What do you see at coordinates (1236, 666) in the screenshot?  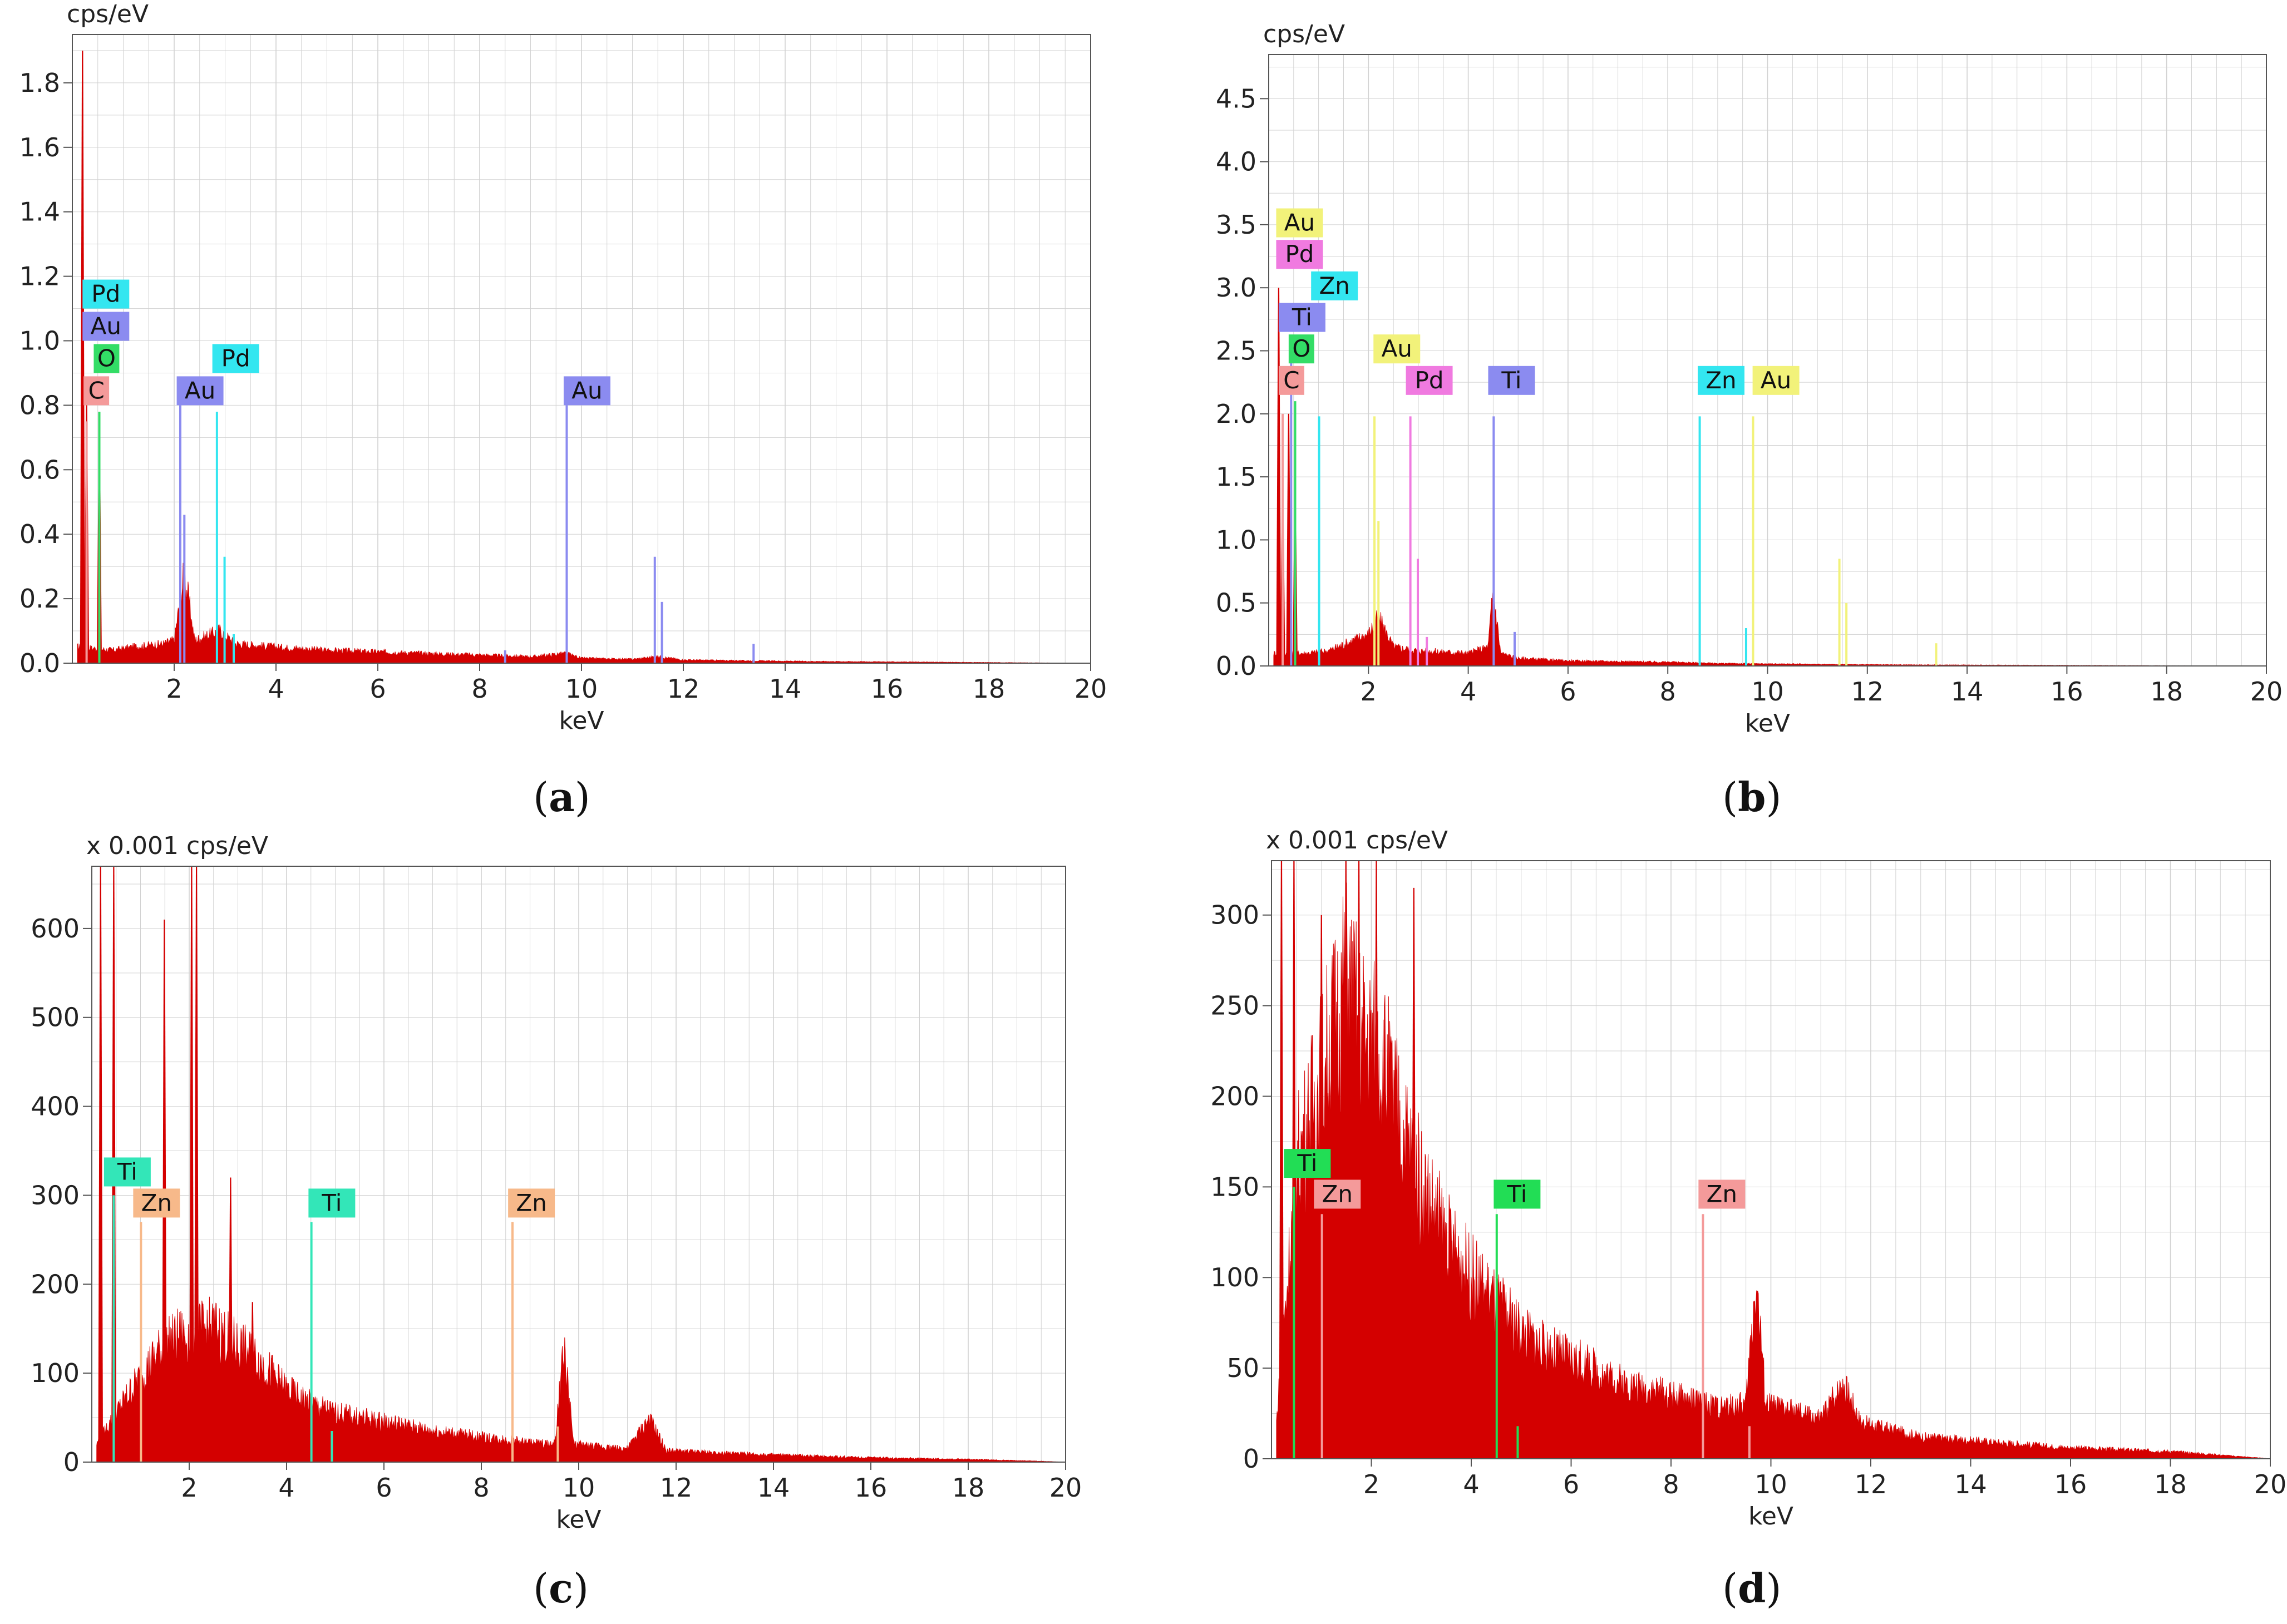 I see `y-tick-label: 0.0` at bounding box center [1236, 666].